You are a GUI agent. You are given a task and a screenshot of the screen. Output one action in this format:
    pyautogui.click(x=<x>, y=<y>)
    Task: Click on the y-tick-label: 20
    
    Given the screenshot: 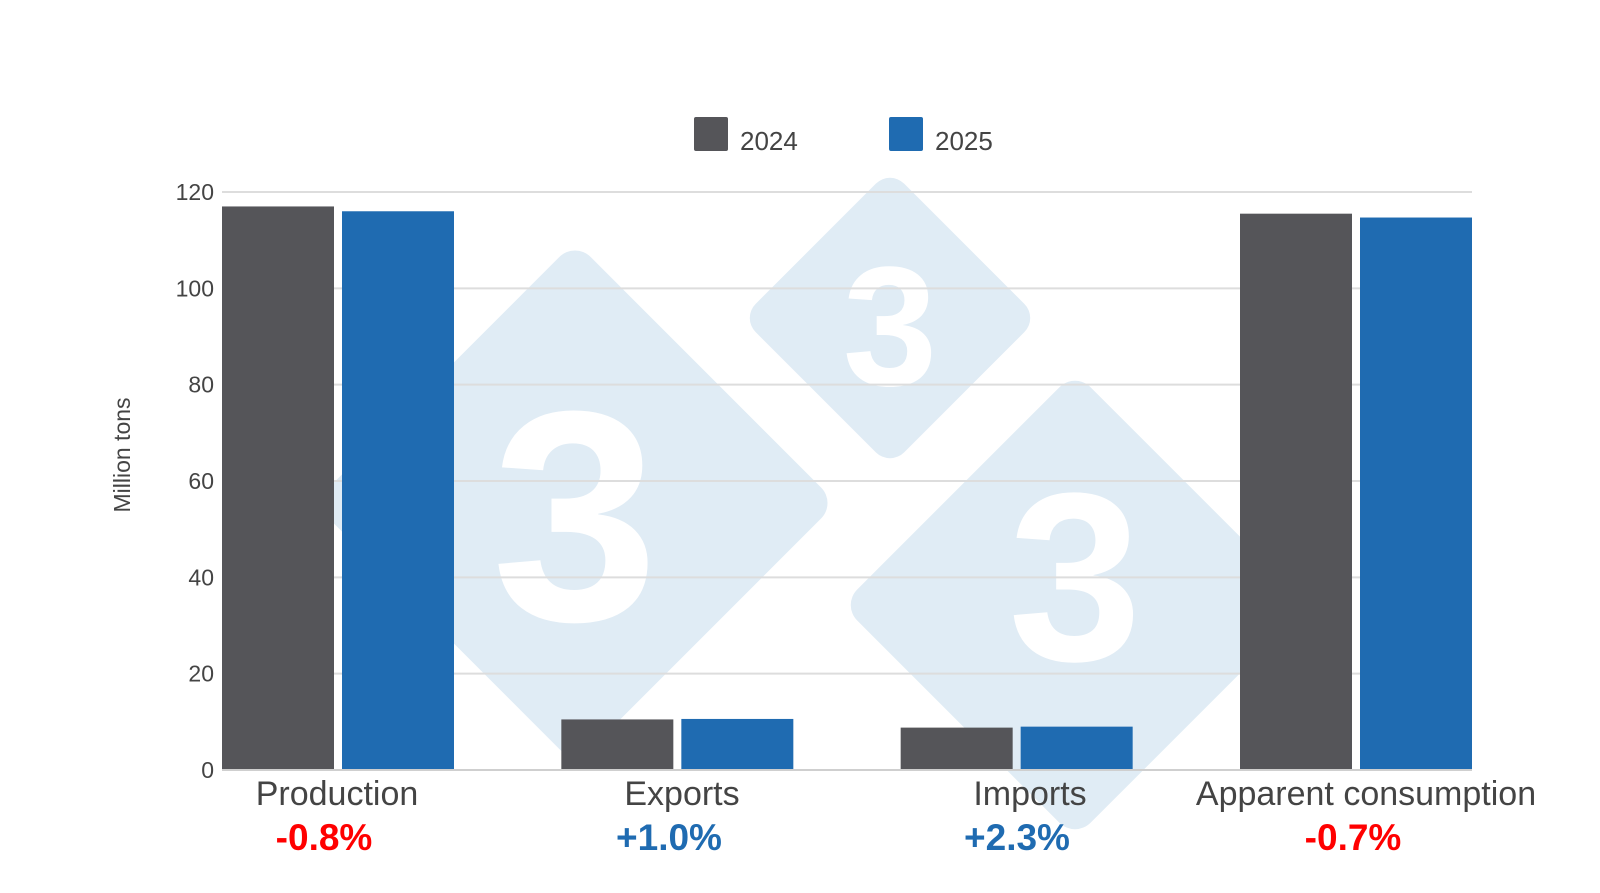 What is the action you would take?
    pyautogui.click(x=201, y=674)
    